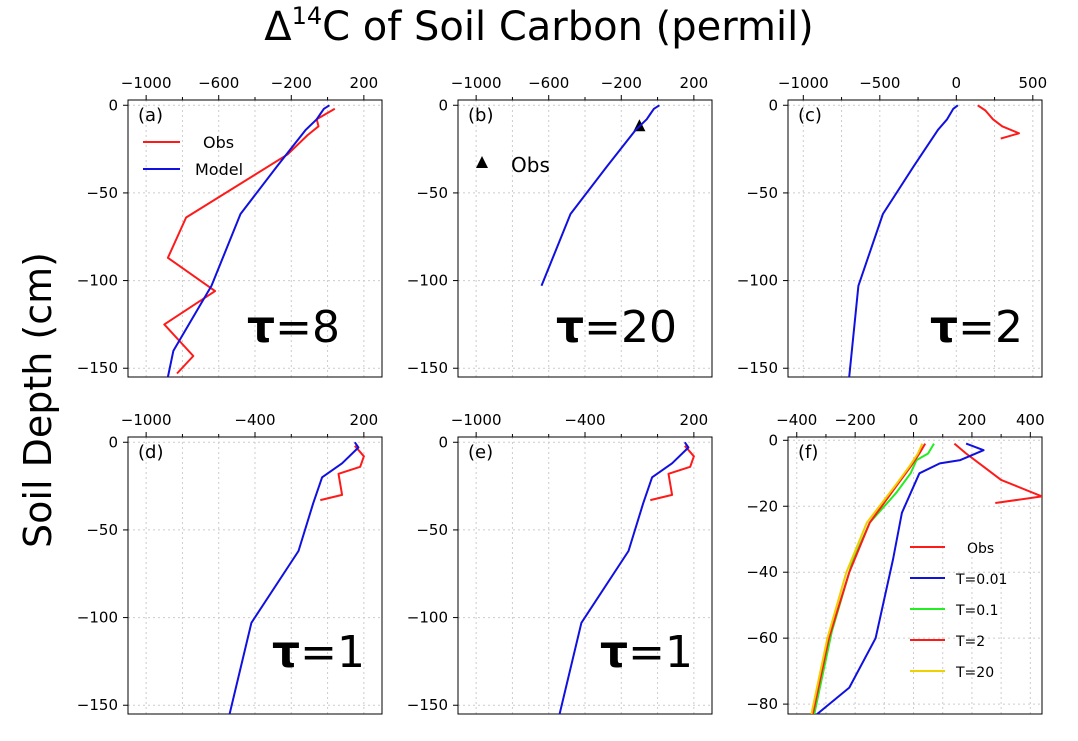 This screenshot has height=741, width=1078. What do you see at coordinates (193, 156) in the screenshot?
I see `legend: Obs Model` at bounding box center [193, 156].